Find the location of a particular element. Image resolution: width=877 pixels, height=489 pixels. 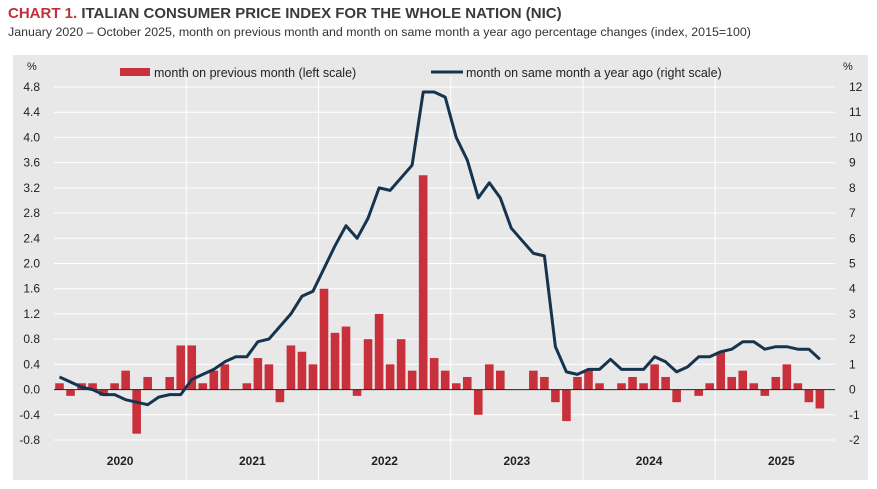

chart-number: CHART 1. is located at coordinates (43, 13).